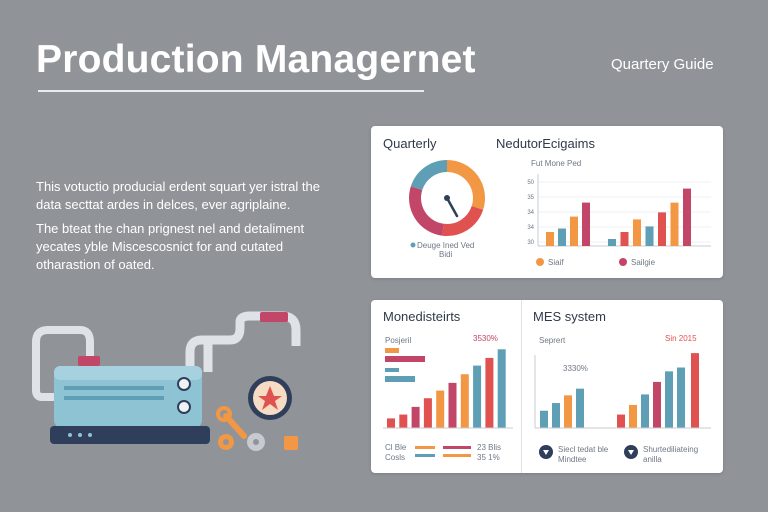  Describe the element at coordinates (395, 457) in the screenshot. I see `left-foot-b: Cosls` at that location.